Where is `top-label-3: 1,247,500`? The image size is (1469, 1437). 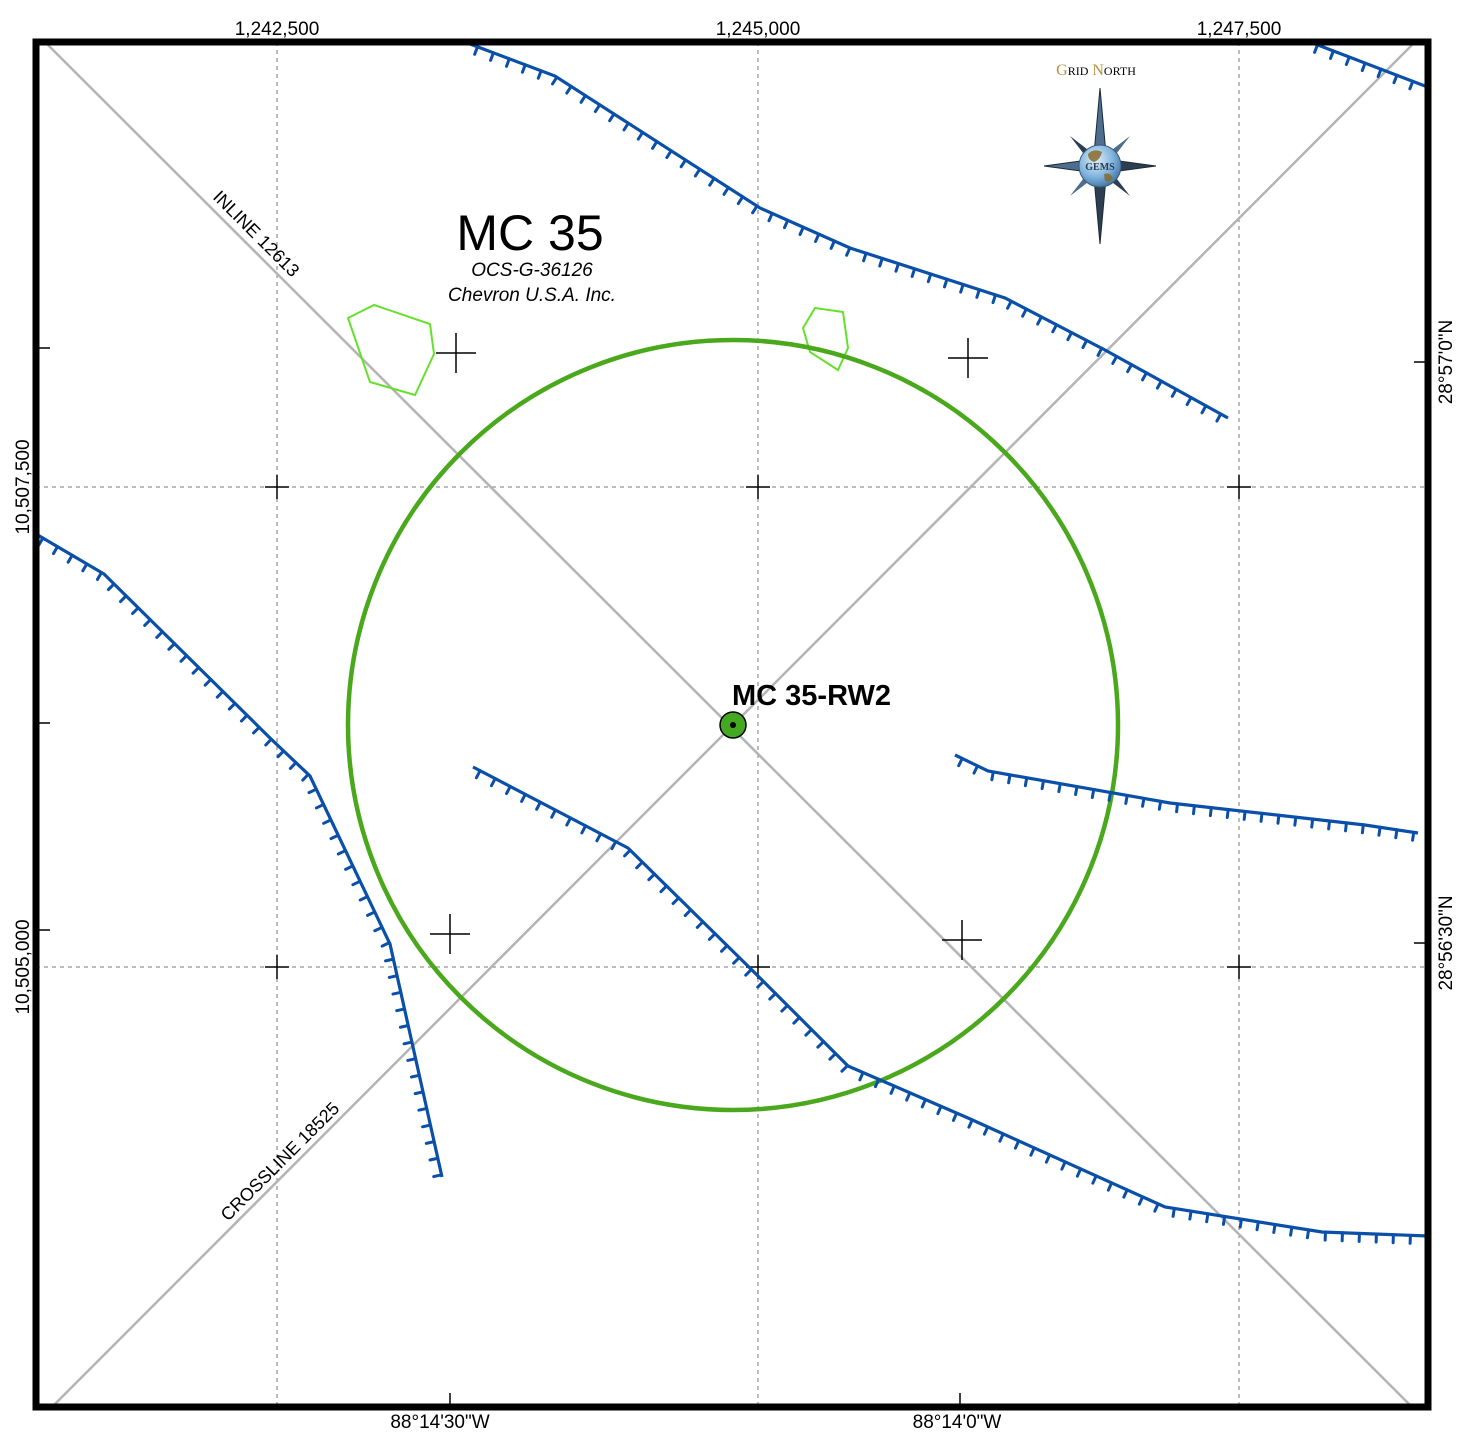 top-label-3: 1,247,500 is located at coordinates (1239, 29).